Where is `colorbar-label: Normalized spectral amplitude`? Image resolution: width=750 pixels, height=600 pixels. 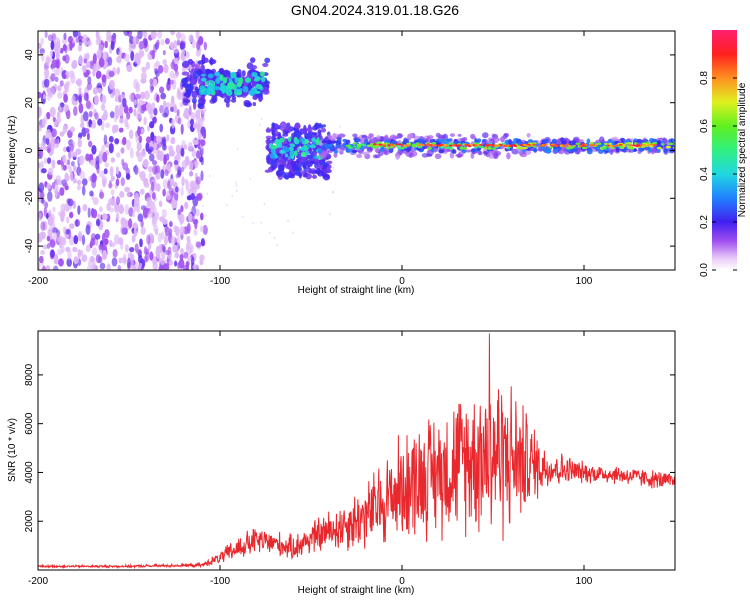
colorbar-label: Normalized spectral amplitude is located at coordinates (742, 149).